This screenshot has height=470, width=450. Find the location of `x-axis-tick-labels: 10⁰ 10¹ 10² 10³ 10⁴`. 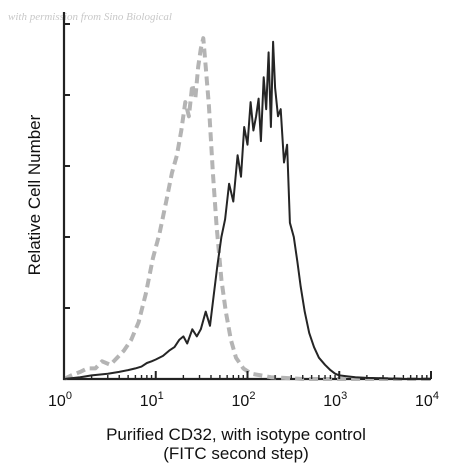

x-axis-tick-labels: 10⁰ 10¹ 10² 10³ 10⁴ is located at coordinates (243, 400).